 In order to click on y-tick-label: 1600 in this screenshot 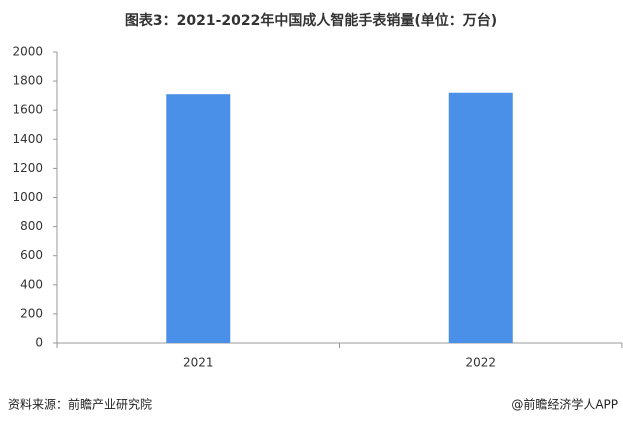, I will do `click(27, 110)`.